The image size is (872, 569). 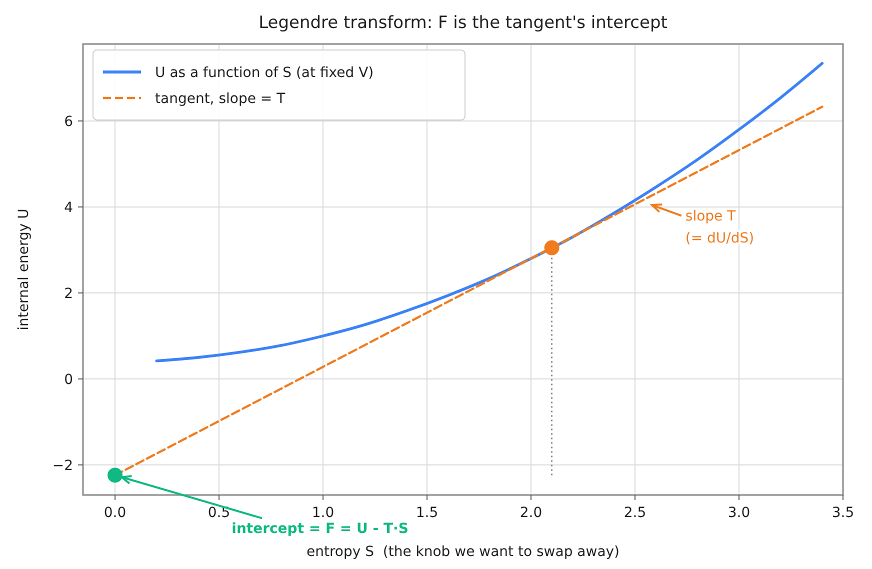 What do you see at coordinates (68, 380) in the screenshot?
I see `y-tick-label: 0` at bounding box center [68, 380].